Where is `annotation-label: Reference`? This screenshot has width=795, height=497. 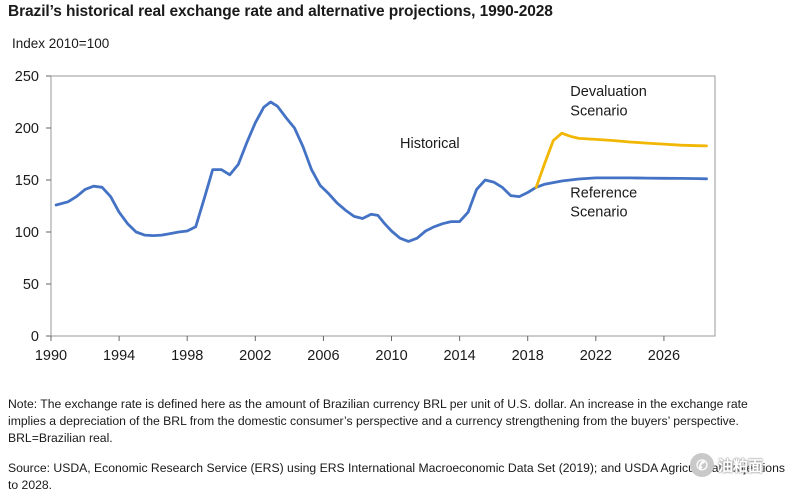
annotation-label: Reference is located at coordinates (603, 194).